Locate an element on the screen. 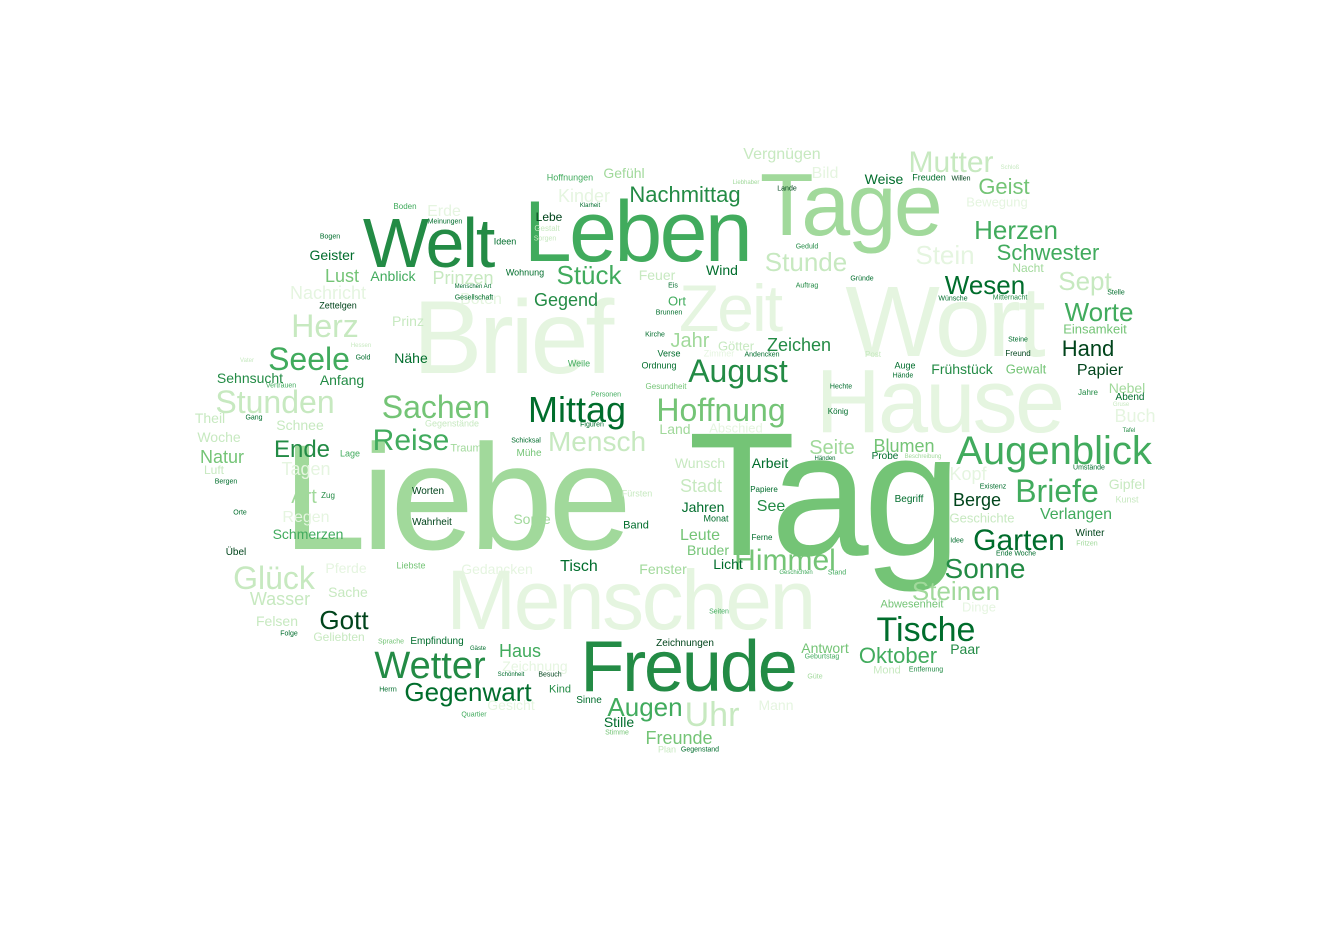 The height and width of the screenshot is (945, 1334). word-weile: Weile is located at coordinates (579, 363).